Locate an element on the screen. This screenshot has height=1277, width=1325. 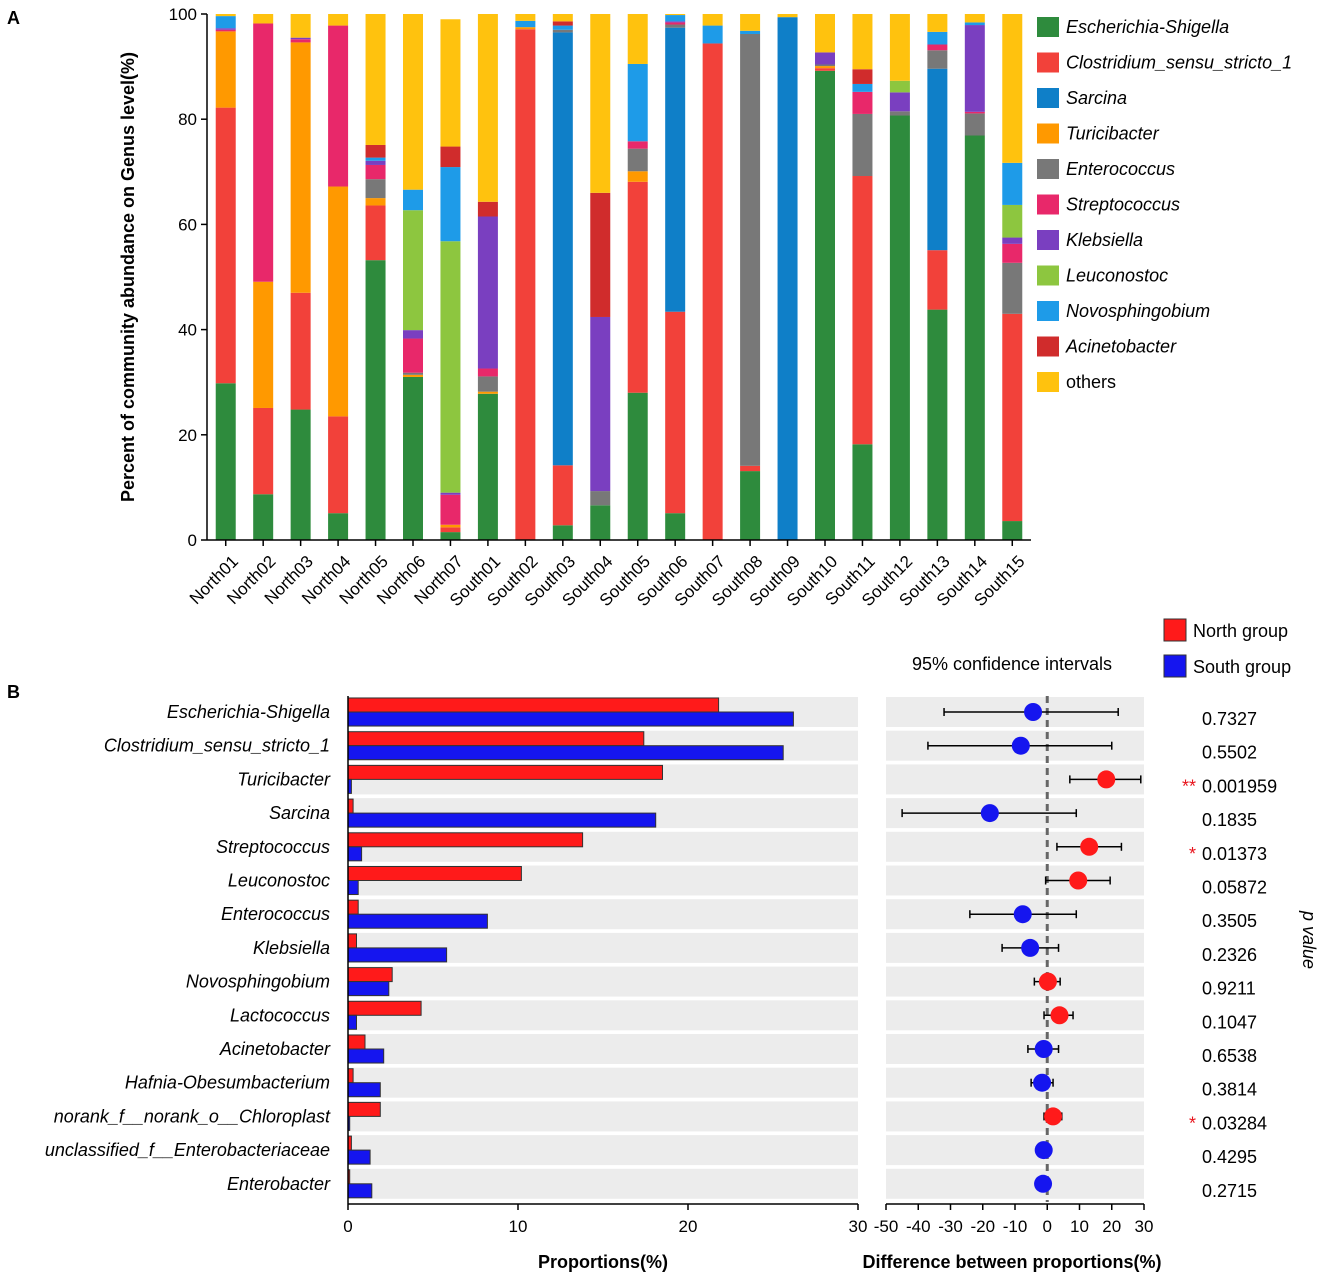
legend-swatch-acinetobacter is located at coordinates (1048, 346).